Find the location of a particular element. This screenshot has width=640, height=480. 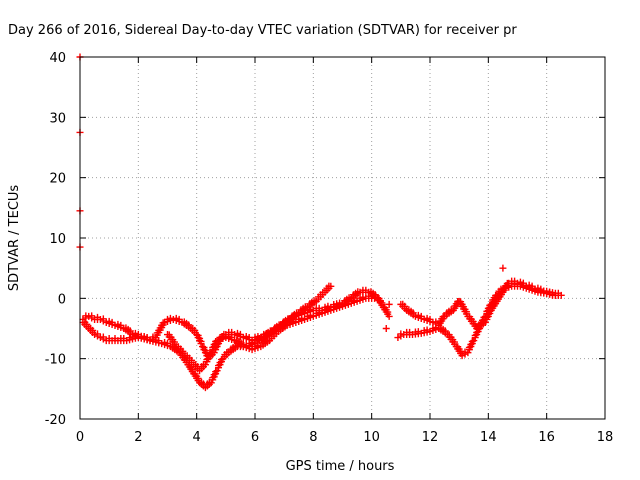

y-tick-label: 30 is located at coordinates (57, 118).